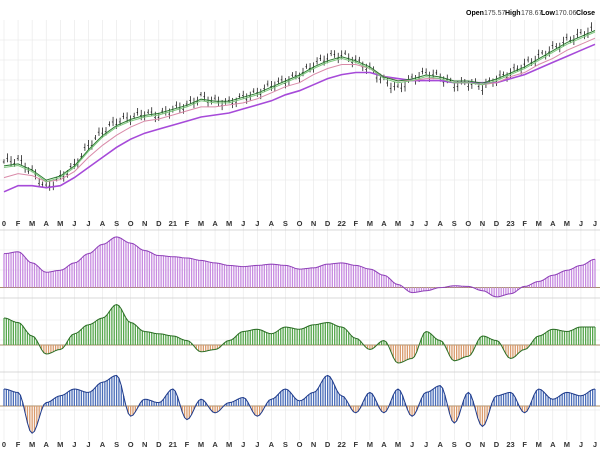 This screenshot has width=600, height=455. I want to click on high-label: High, so click(513, 13).